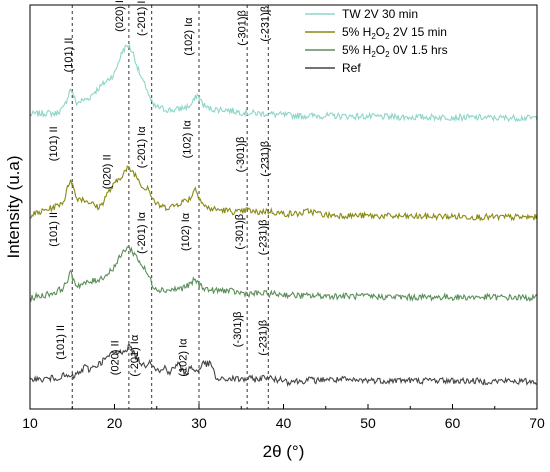 The image size is (550, 472). What do you see at coordinates (13, 207) in the screenshot?
I see `y-axis-label: Intensity (u.a)` at bounding box center [13, 207].